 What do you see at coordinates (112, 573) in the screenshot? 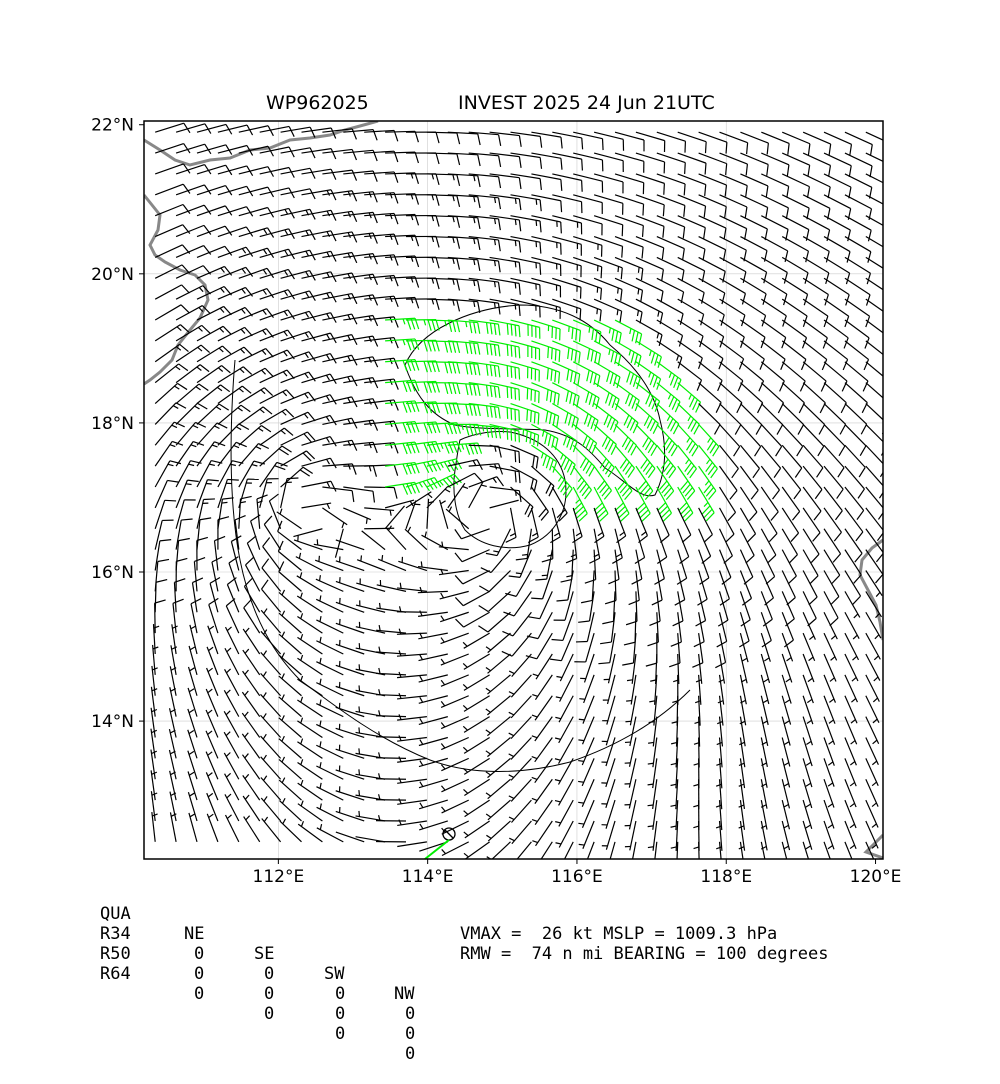
I see `lat-tick-label: 16°N` at bounding box center [112, 573].